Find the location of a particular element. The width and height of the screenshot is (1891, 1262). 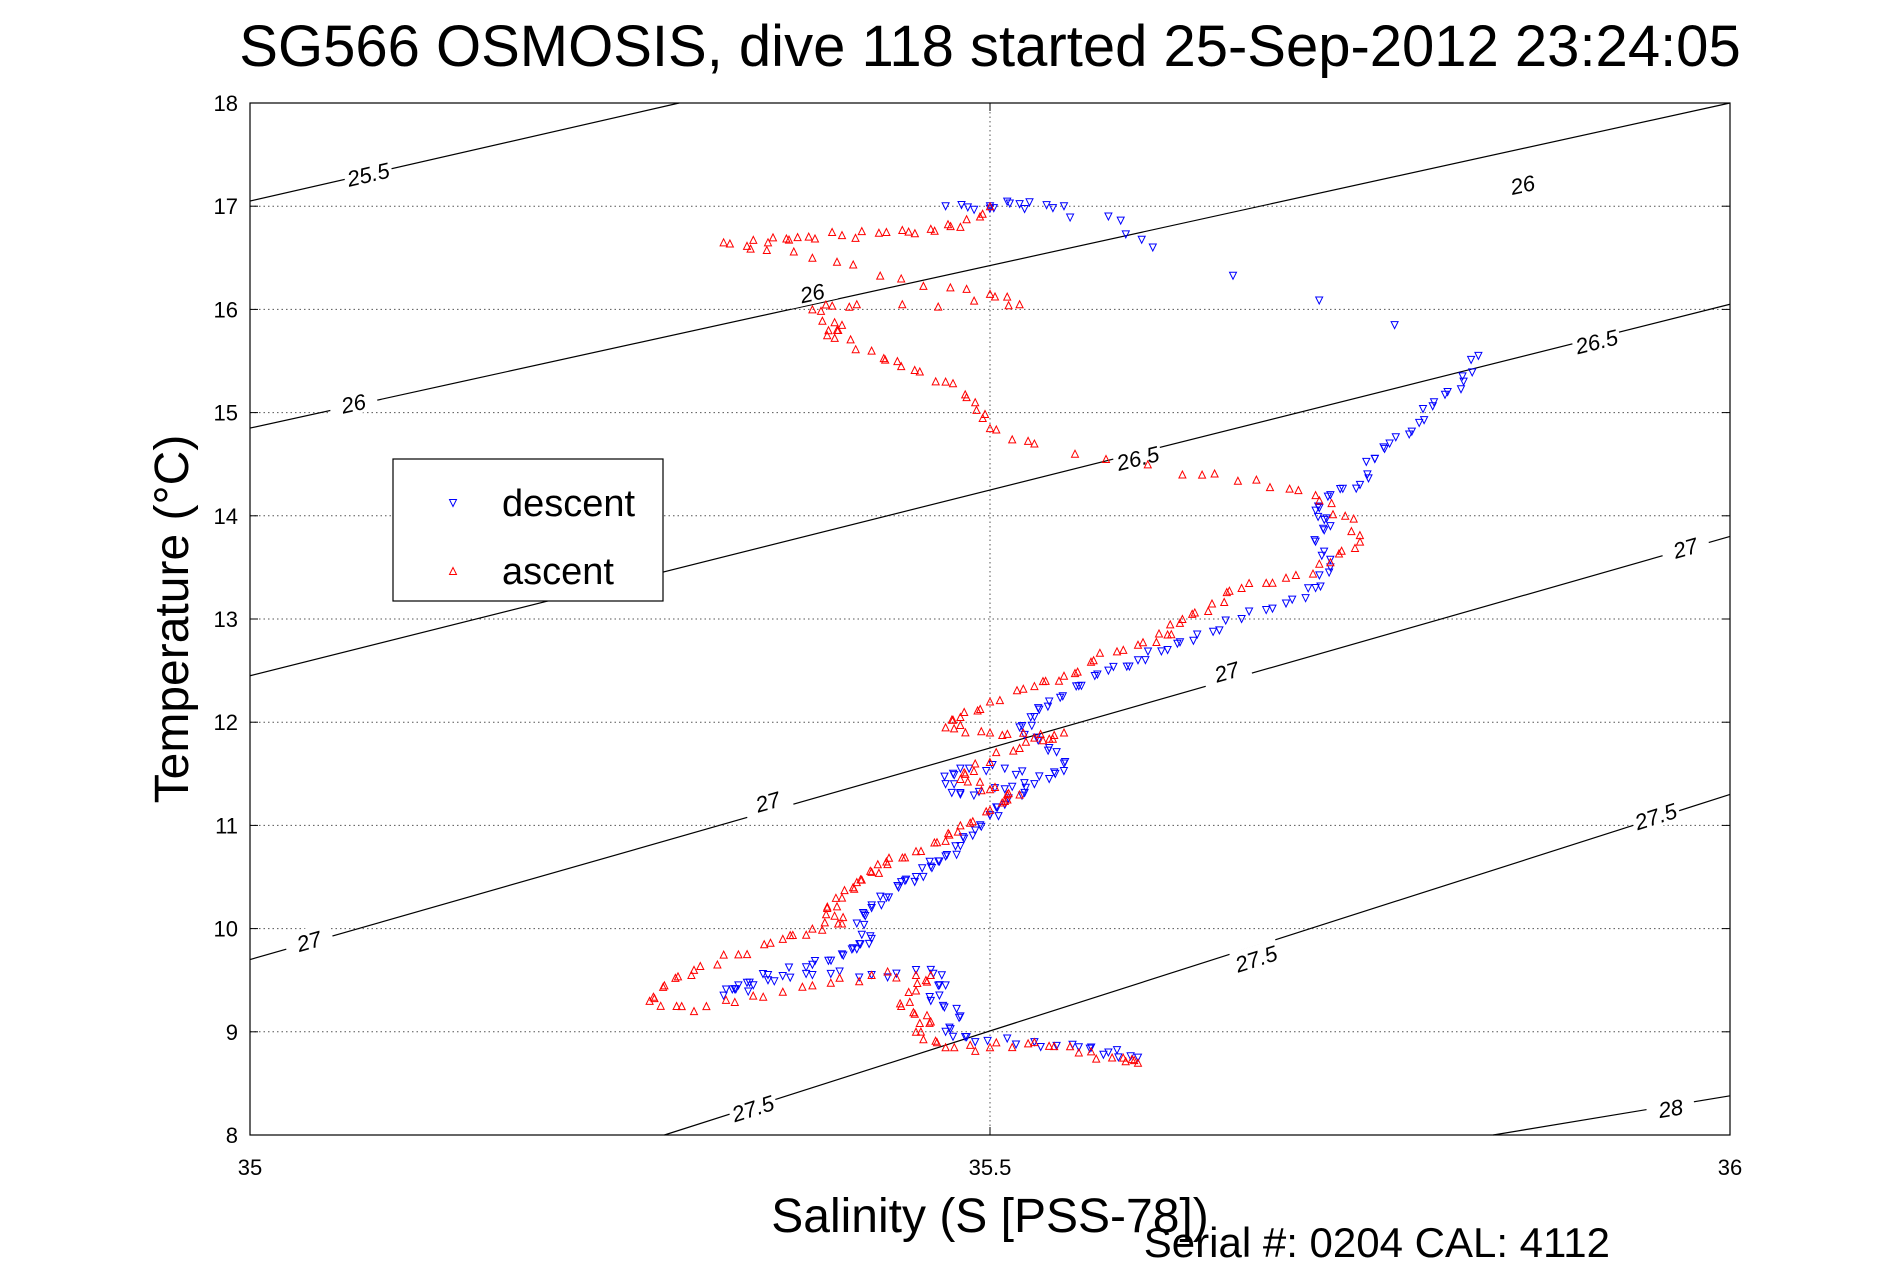

y-tick-label: 14 is located at coordinates (226, 516).